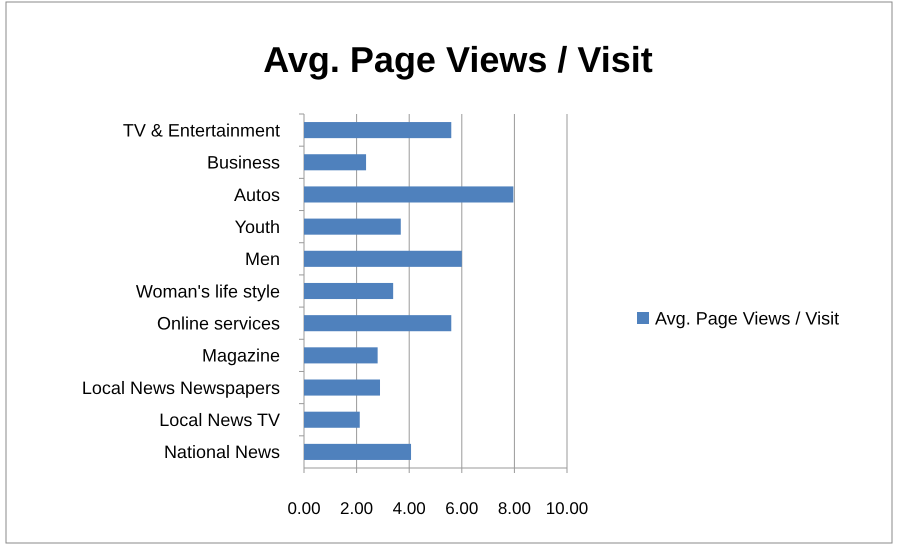  I want to click on y-tick-label: Men, so click(262, 259).